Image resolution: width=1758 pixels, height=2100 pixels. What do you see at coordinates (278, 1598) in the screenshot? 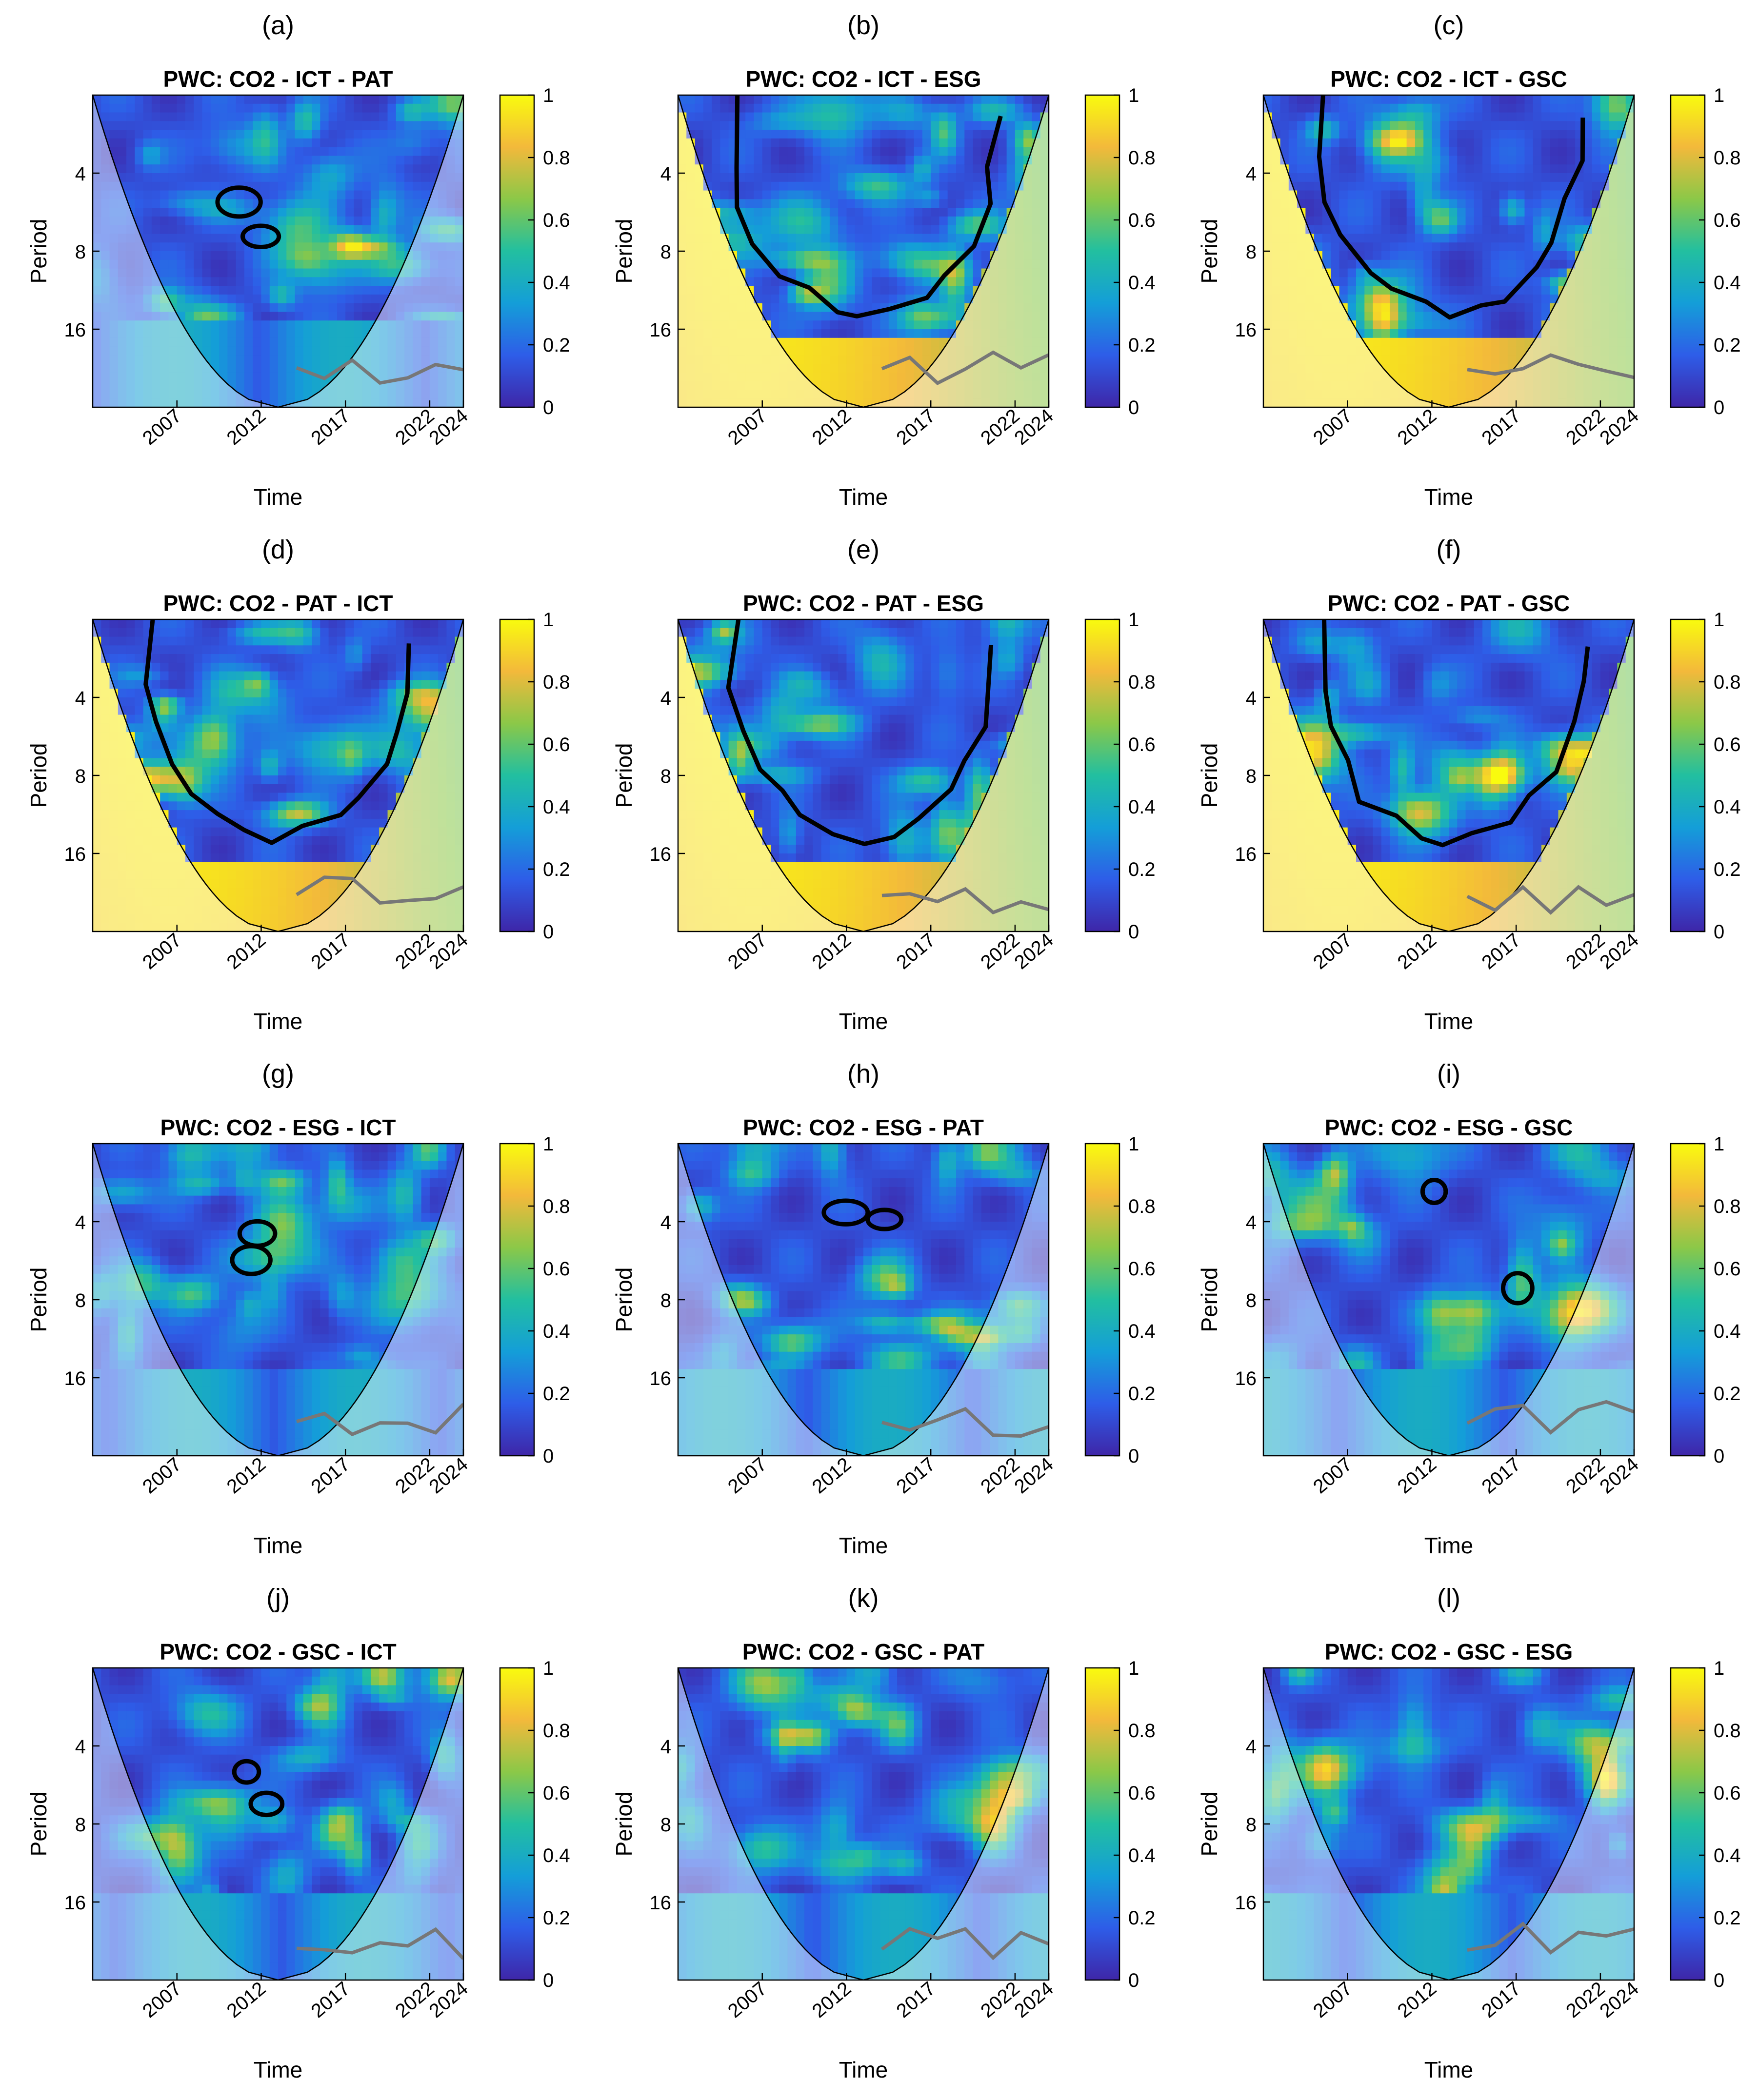
I see `panel-label: (j)` at bounding box center [278, 1598].